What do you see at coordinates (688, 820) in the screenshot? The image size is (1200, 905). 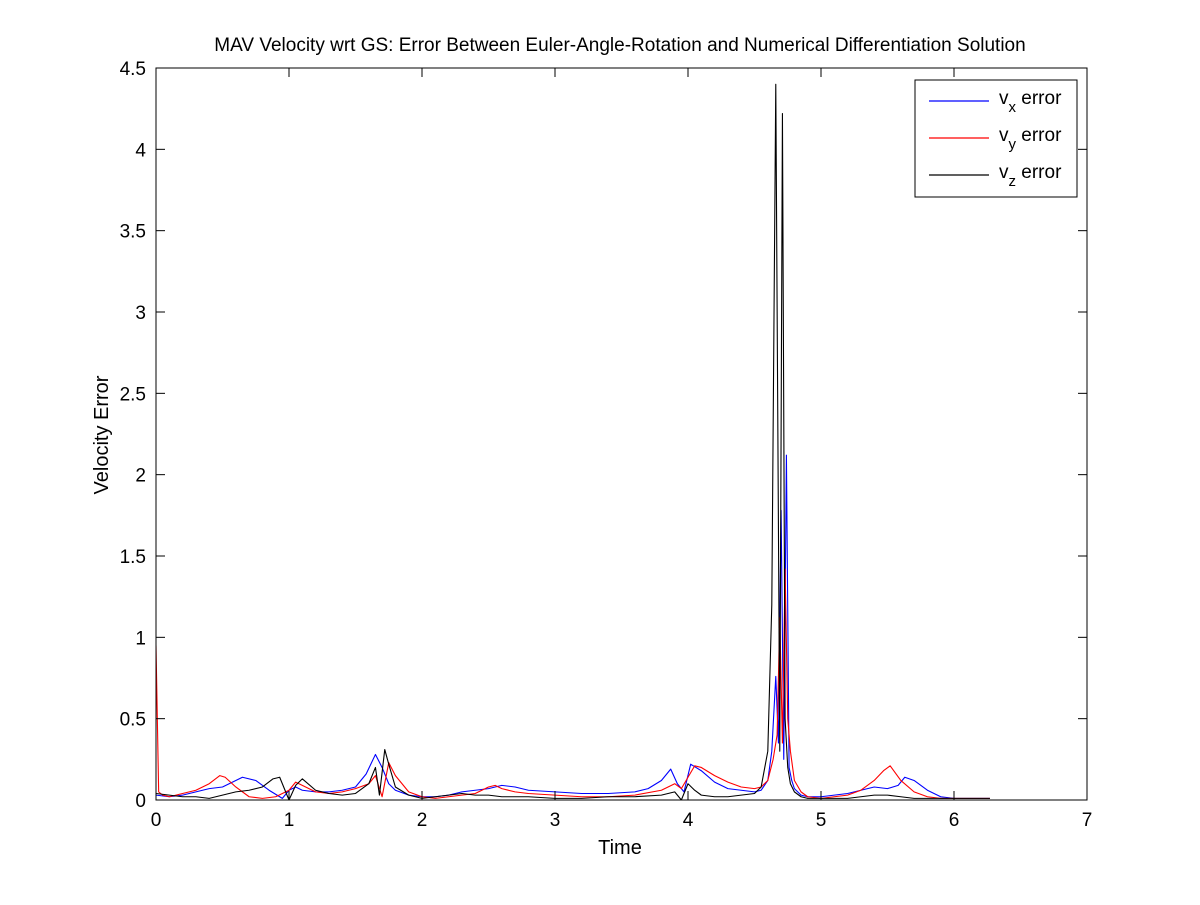 I see `x-tick-label: 4` at bounding box center [688, 820].